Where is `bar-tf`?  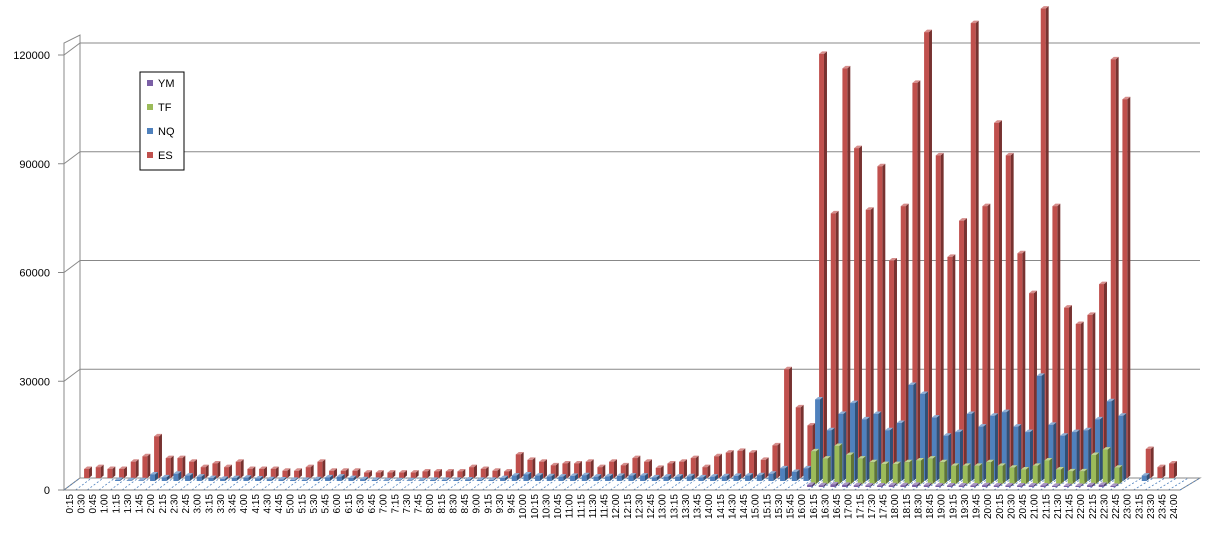 bar-tf is located at coordinates (955, 473).